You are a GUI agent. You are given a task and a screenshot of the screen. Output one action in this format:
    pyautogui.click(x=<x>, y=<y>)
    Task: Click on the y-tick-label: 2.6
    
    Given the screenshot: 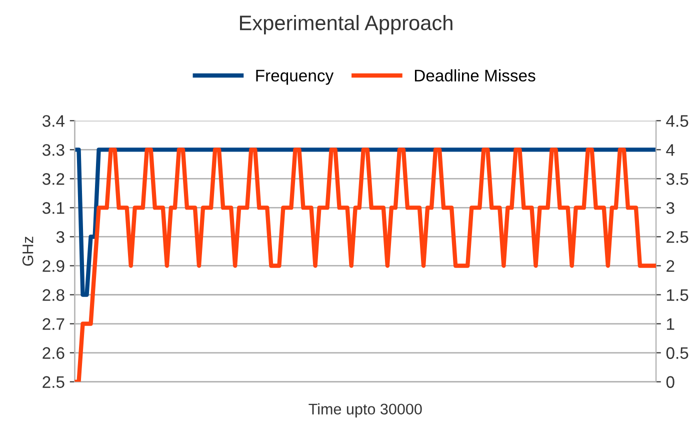 What is the action you would take?
    pyautogui.click(x=53, y=353)
    